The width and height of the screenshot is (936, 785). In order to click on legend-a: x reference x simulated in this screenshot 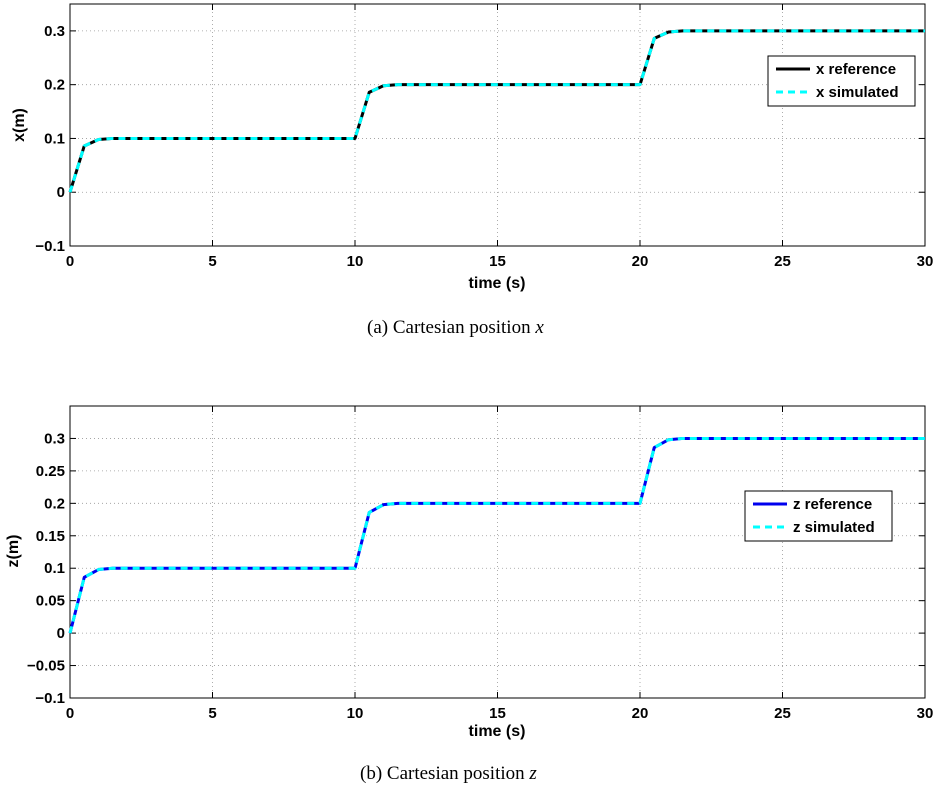, I will do `click(841, 81)`.